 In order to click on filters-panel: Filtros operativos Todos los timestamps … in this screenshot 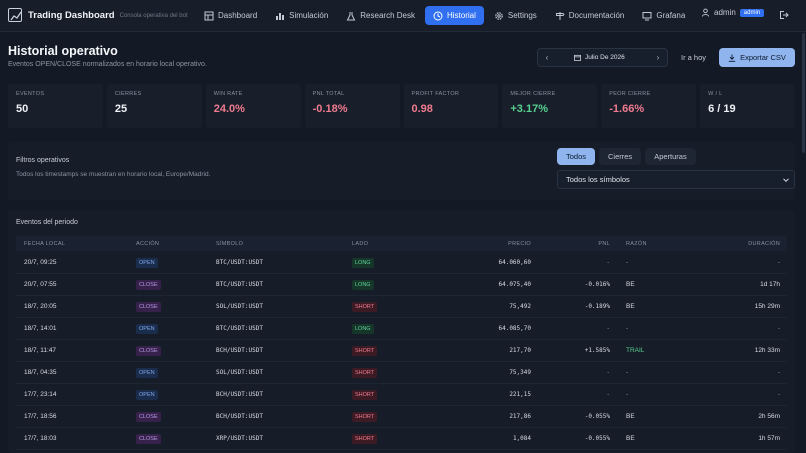, I will do `click(401, 171)`.